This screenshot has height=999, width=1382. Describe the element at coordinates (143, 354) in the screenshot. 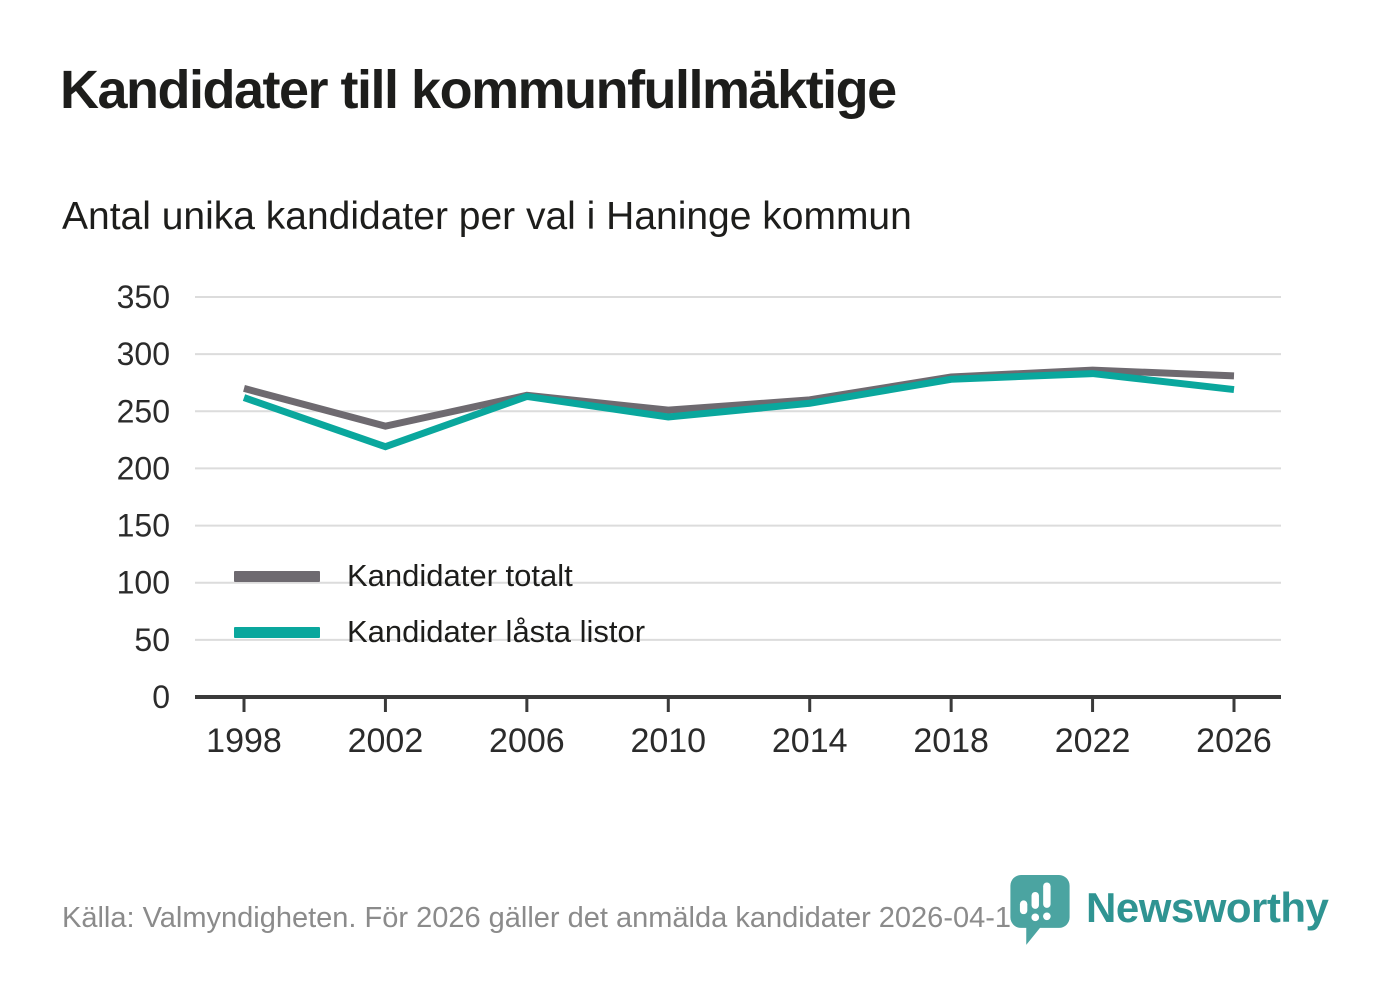

I see `svg-text: 300` at that location.